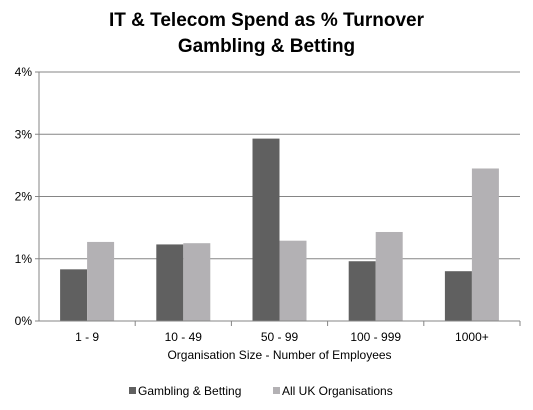 Image resolution: width=533 pixels, height=410 pixels. Describe the element at coordinates (280, 337) in the screenshot. I see `x-tick-label: 50 - 99` at that location.